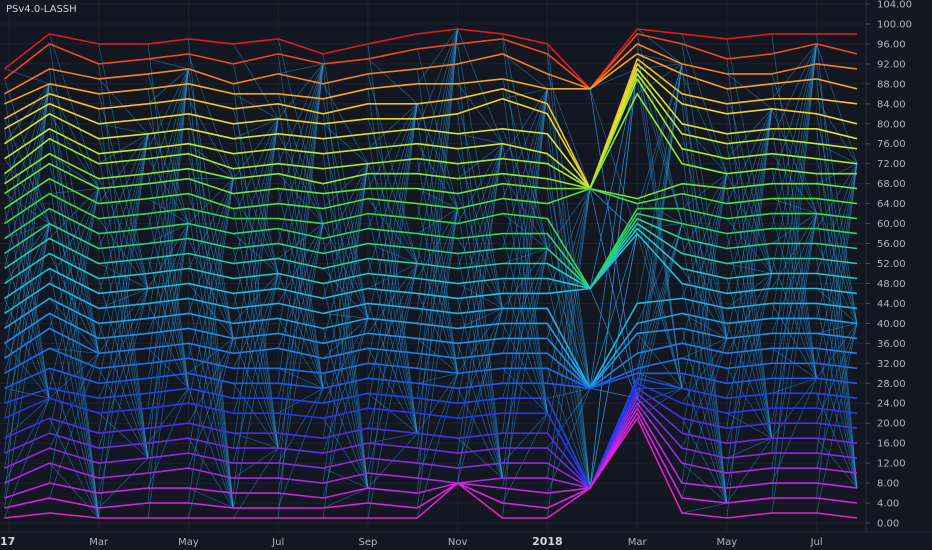 This screenshot has width=932, height=550. Describe the element at coordinates (891, 144) in the screenshot. I see `y-tick-label: 76.00` at that location.